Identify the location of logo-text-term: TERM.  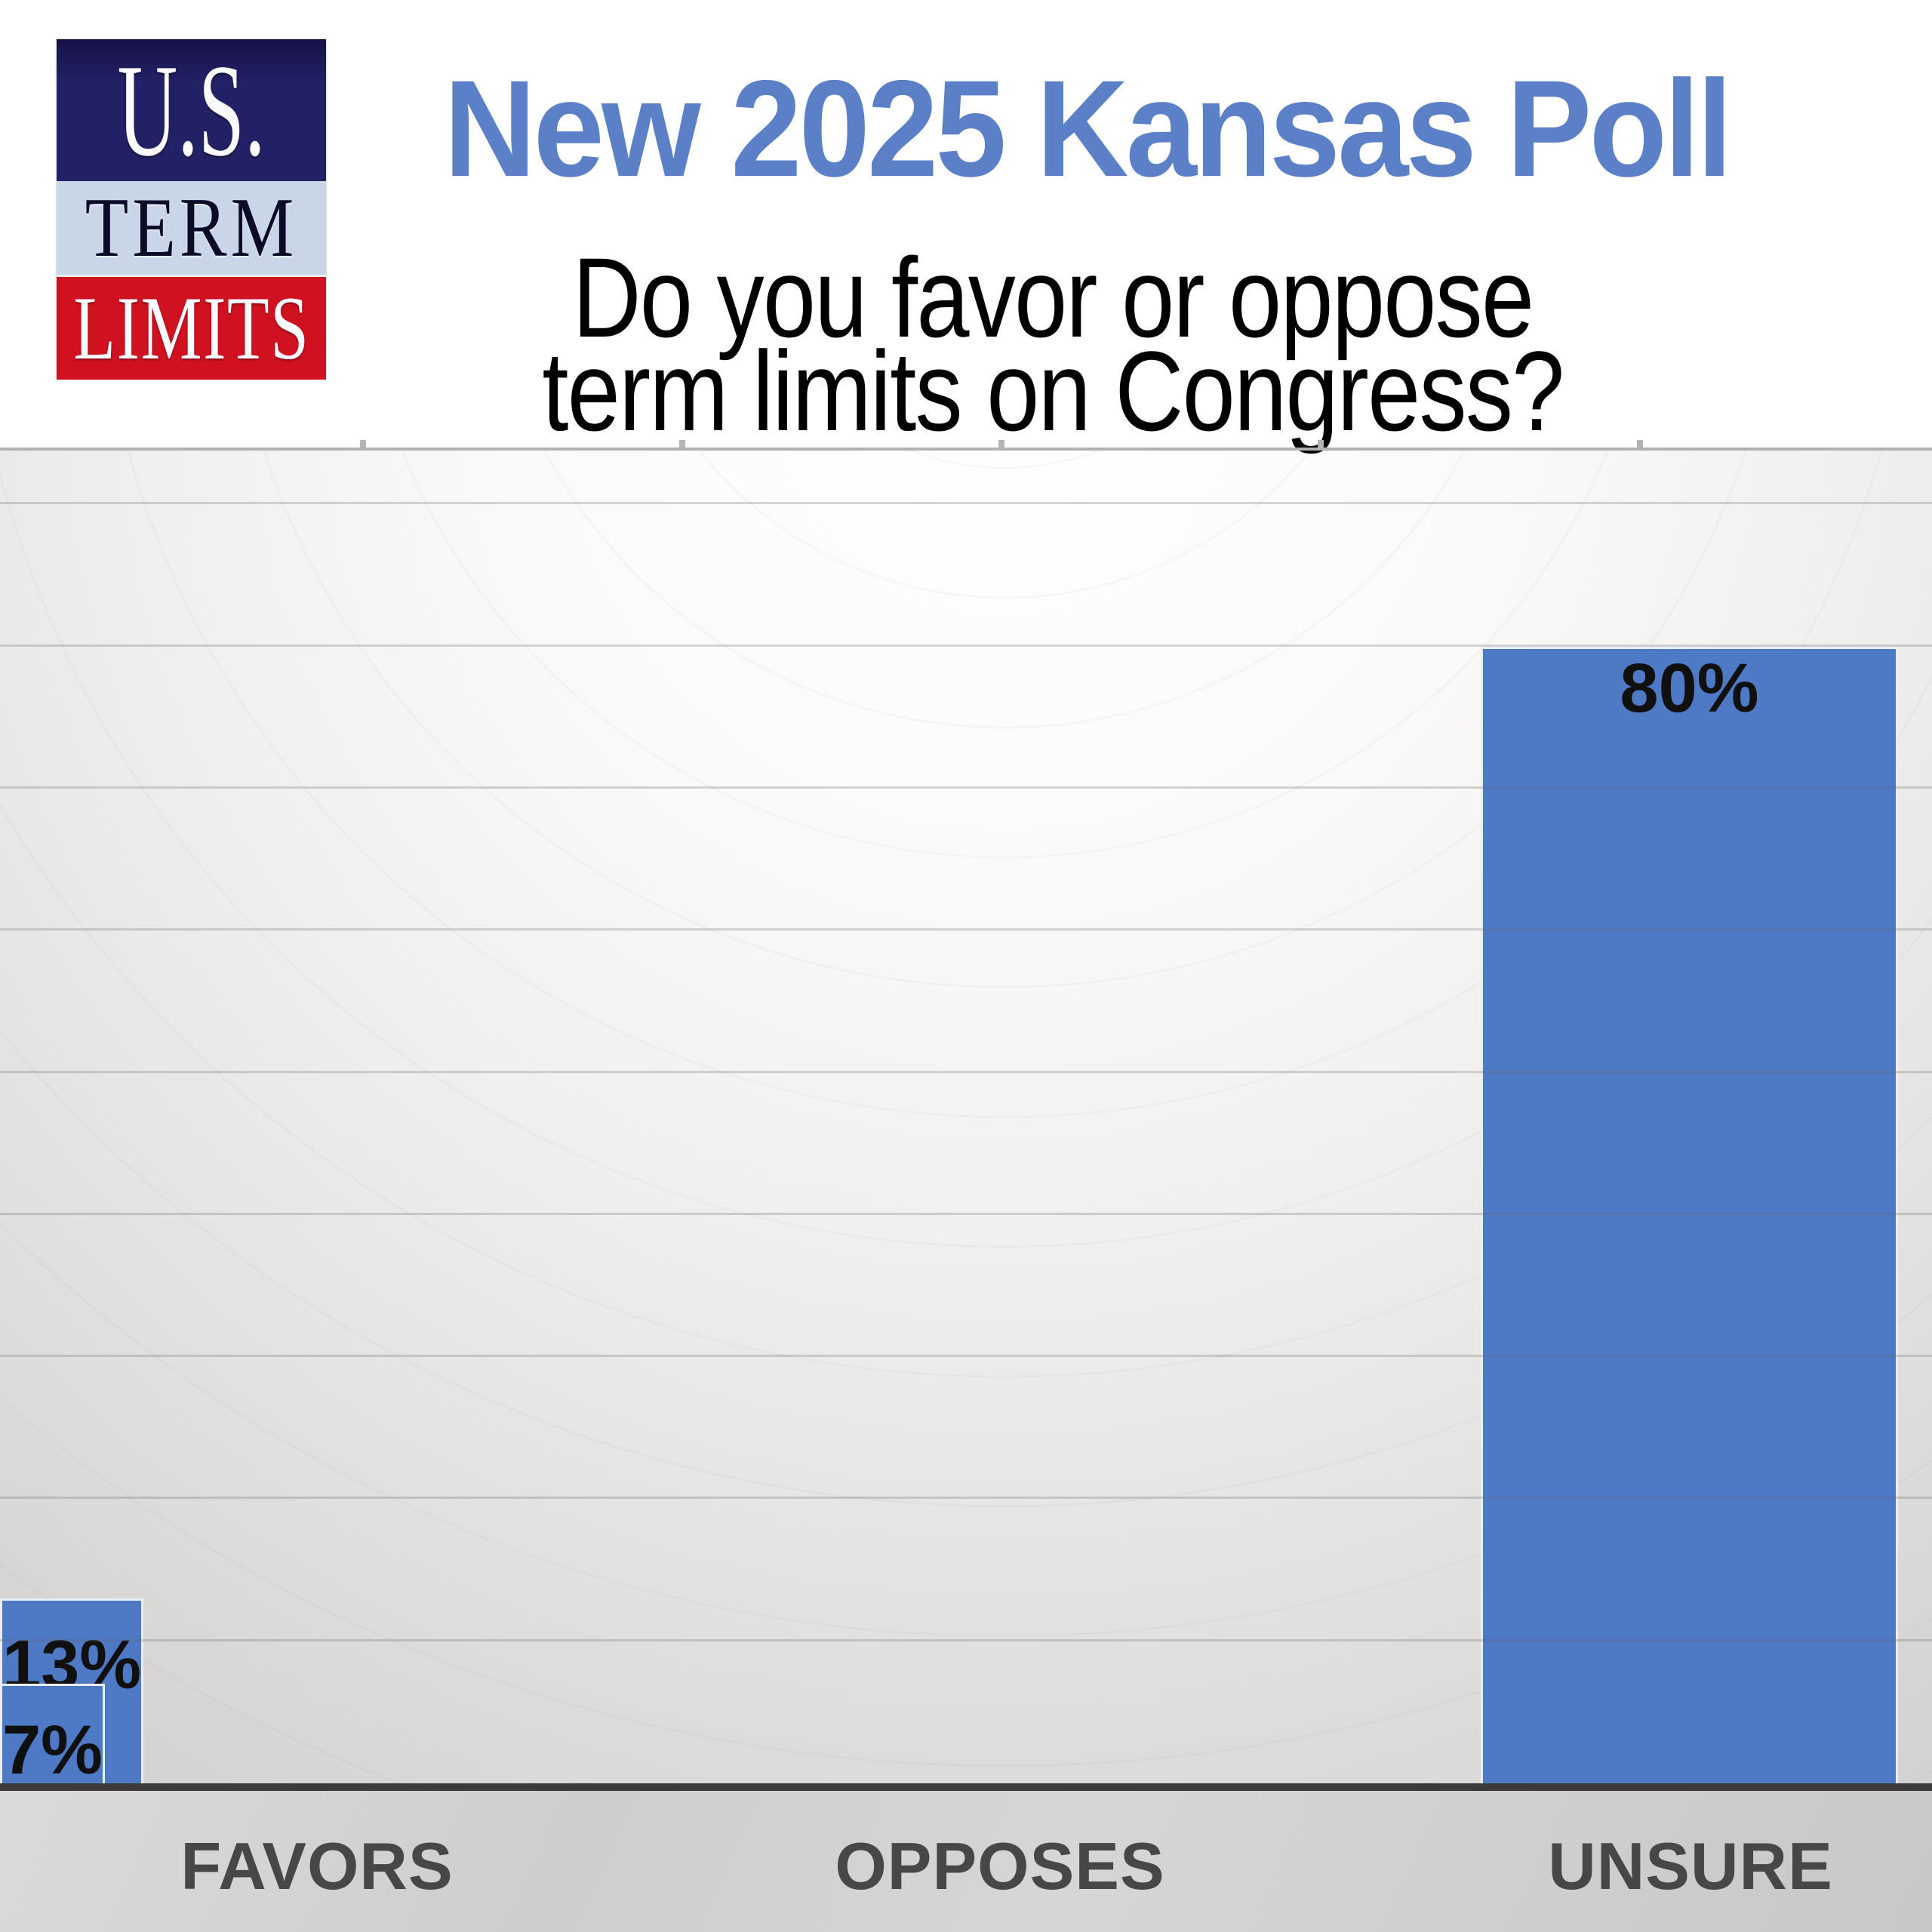
(191, 228).